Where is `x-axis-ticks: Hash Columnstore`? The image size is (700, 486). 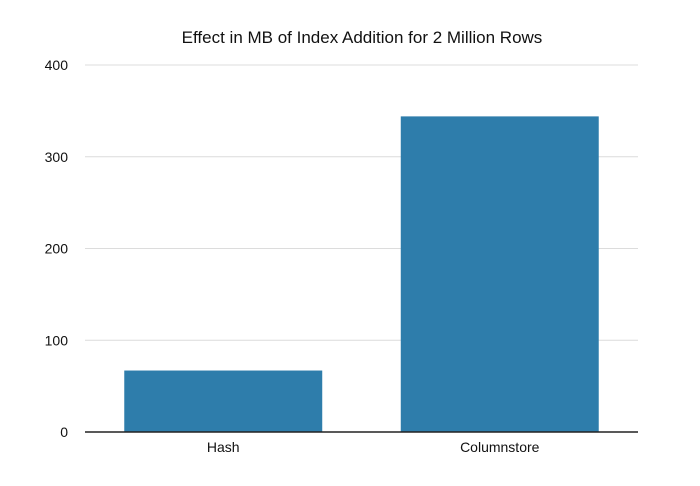
x-axis-ticks: Hash Columnstore is located at coordinates (373, 447).